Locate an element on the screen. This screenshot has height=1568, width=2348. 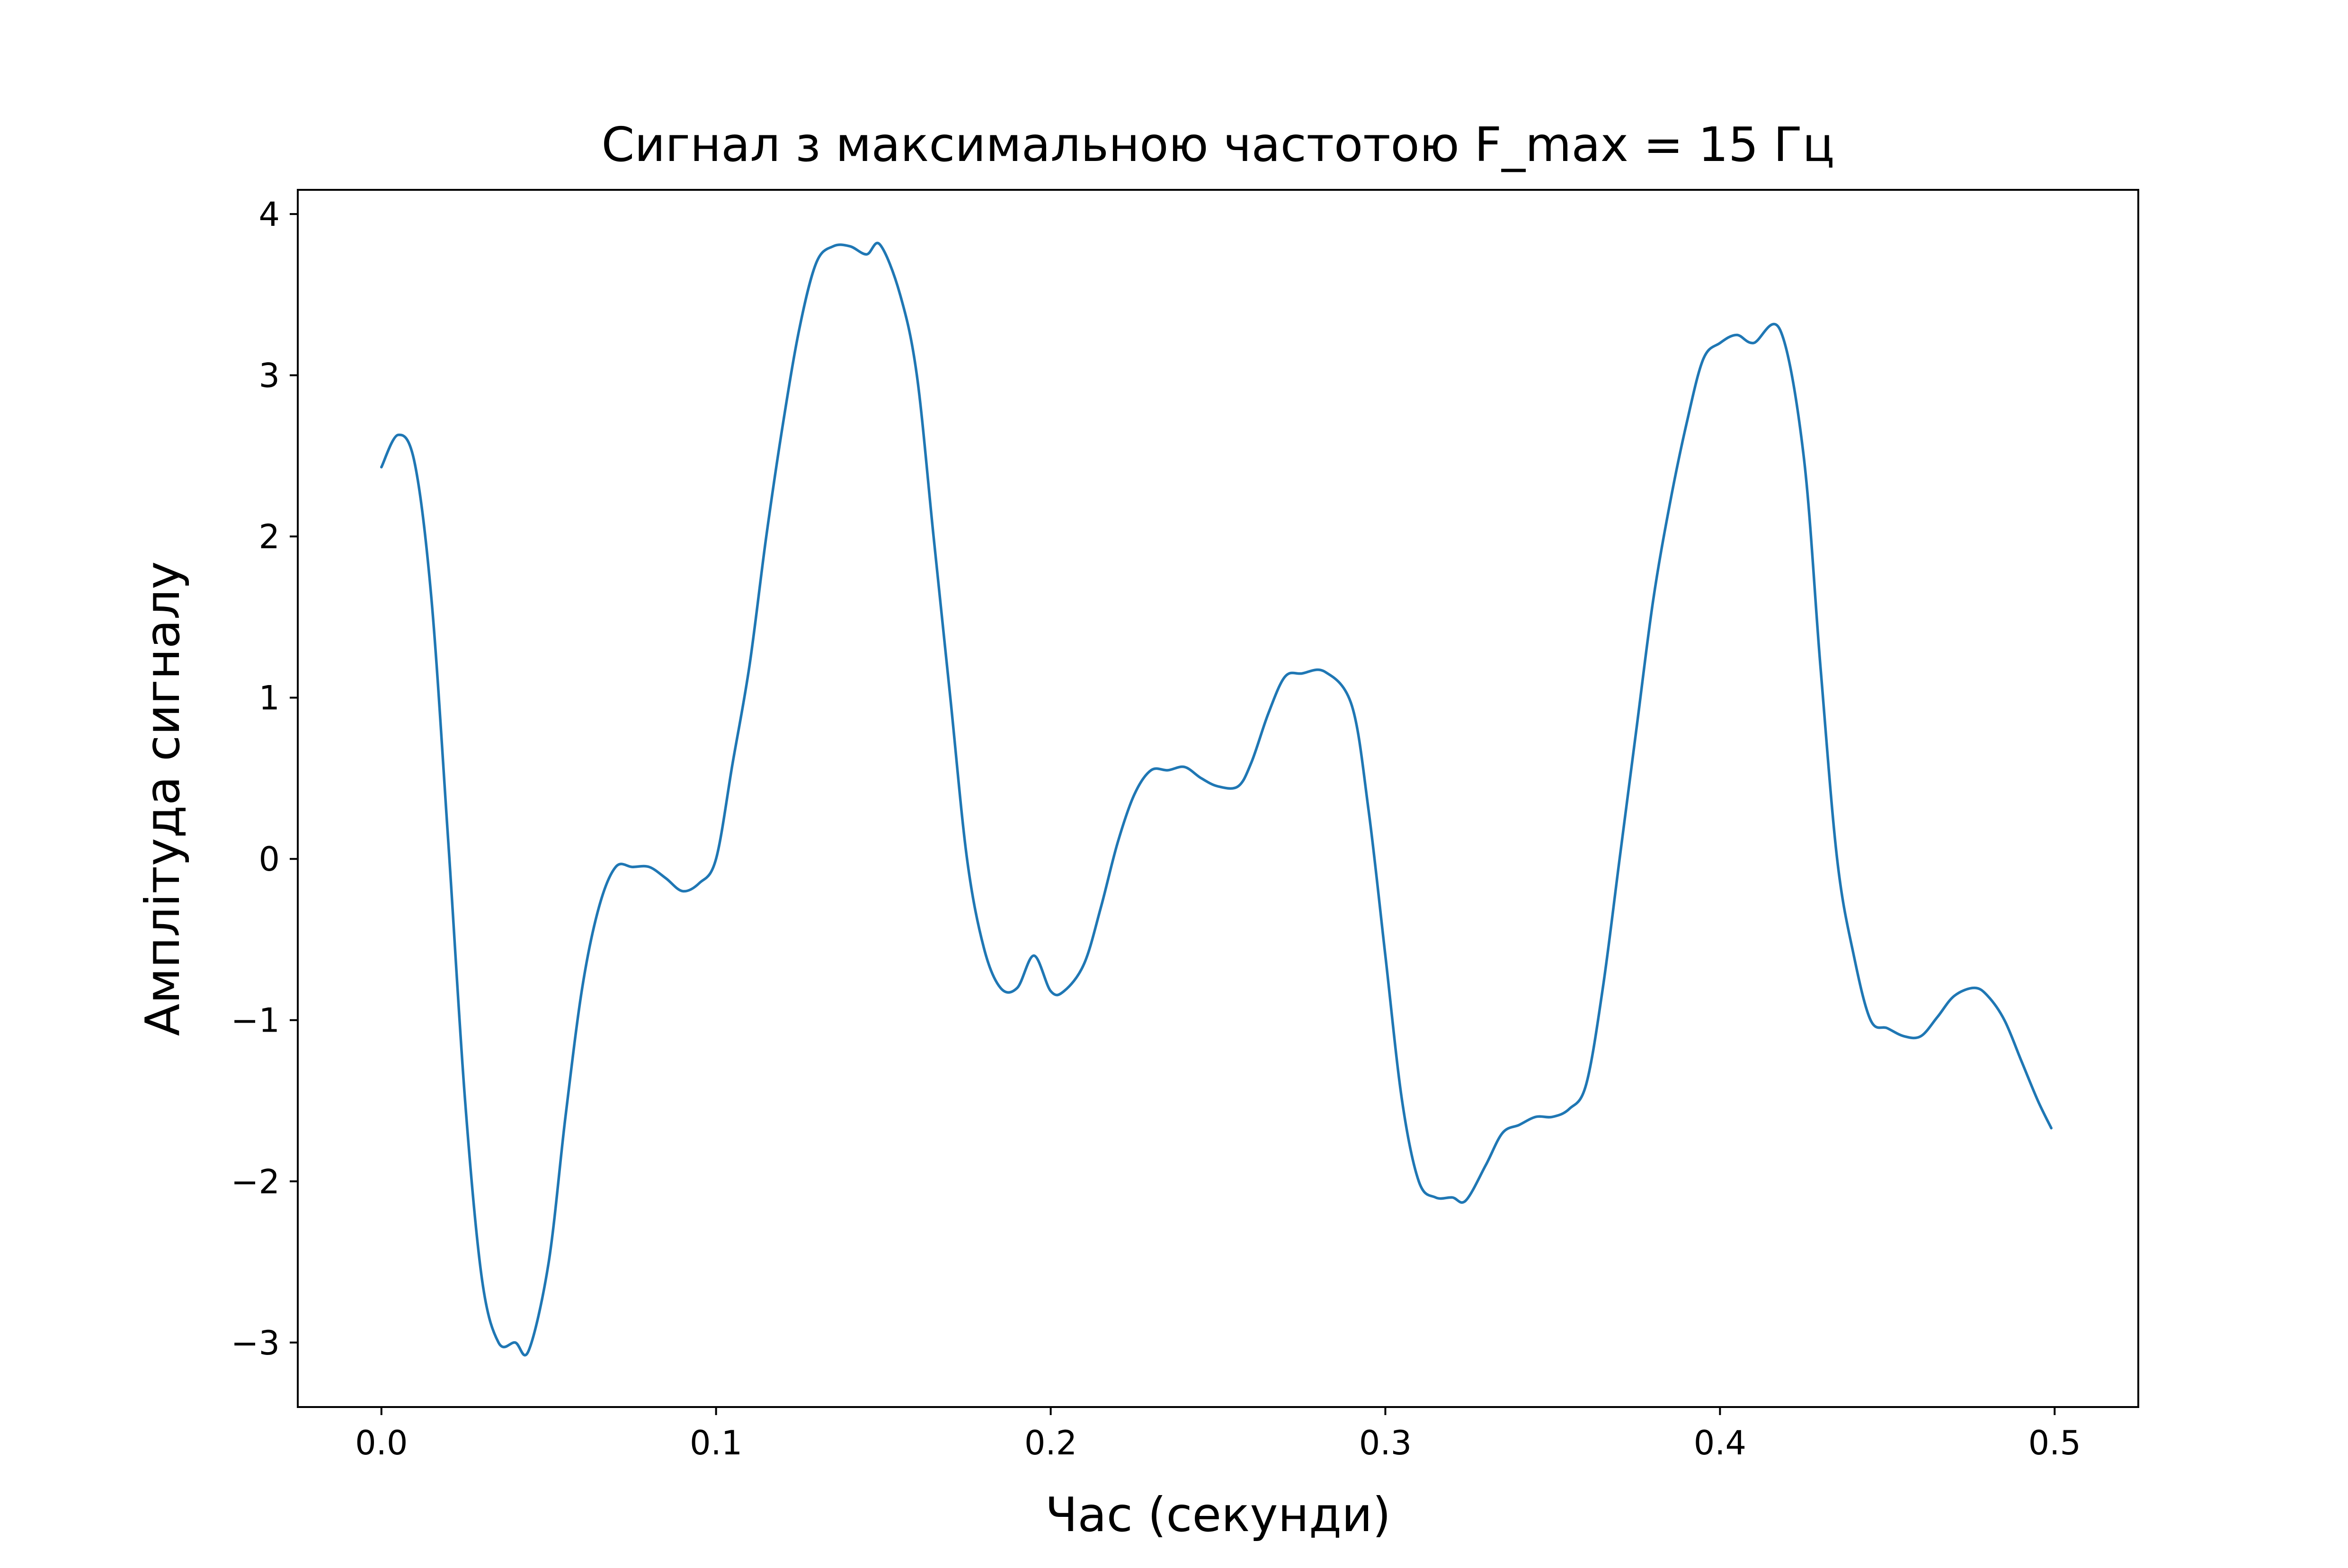
y-tick-label: 1 is located at coordinates (269, 698).